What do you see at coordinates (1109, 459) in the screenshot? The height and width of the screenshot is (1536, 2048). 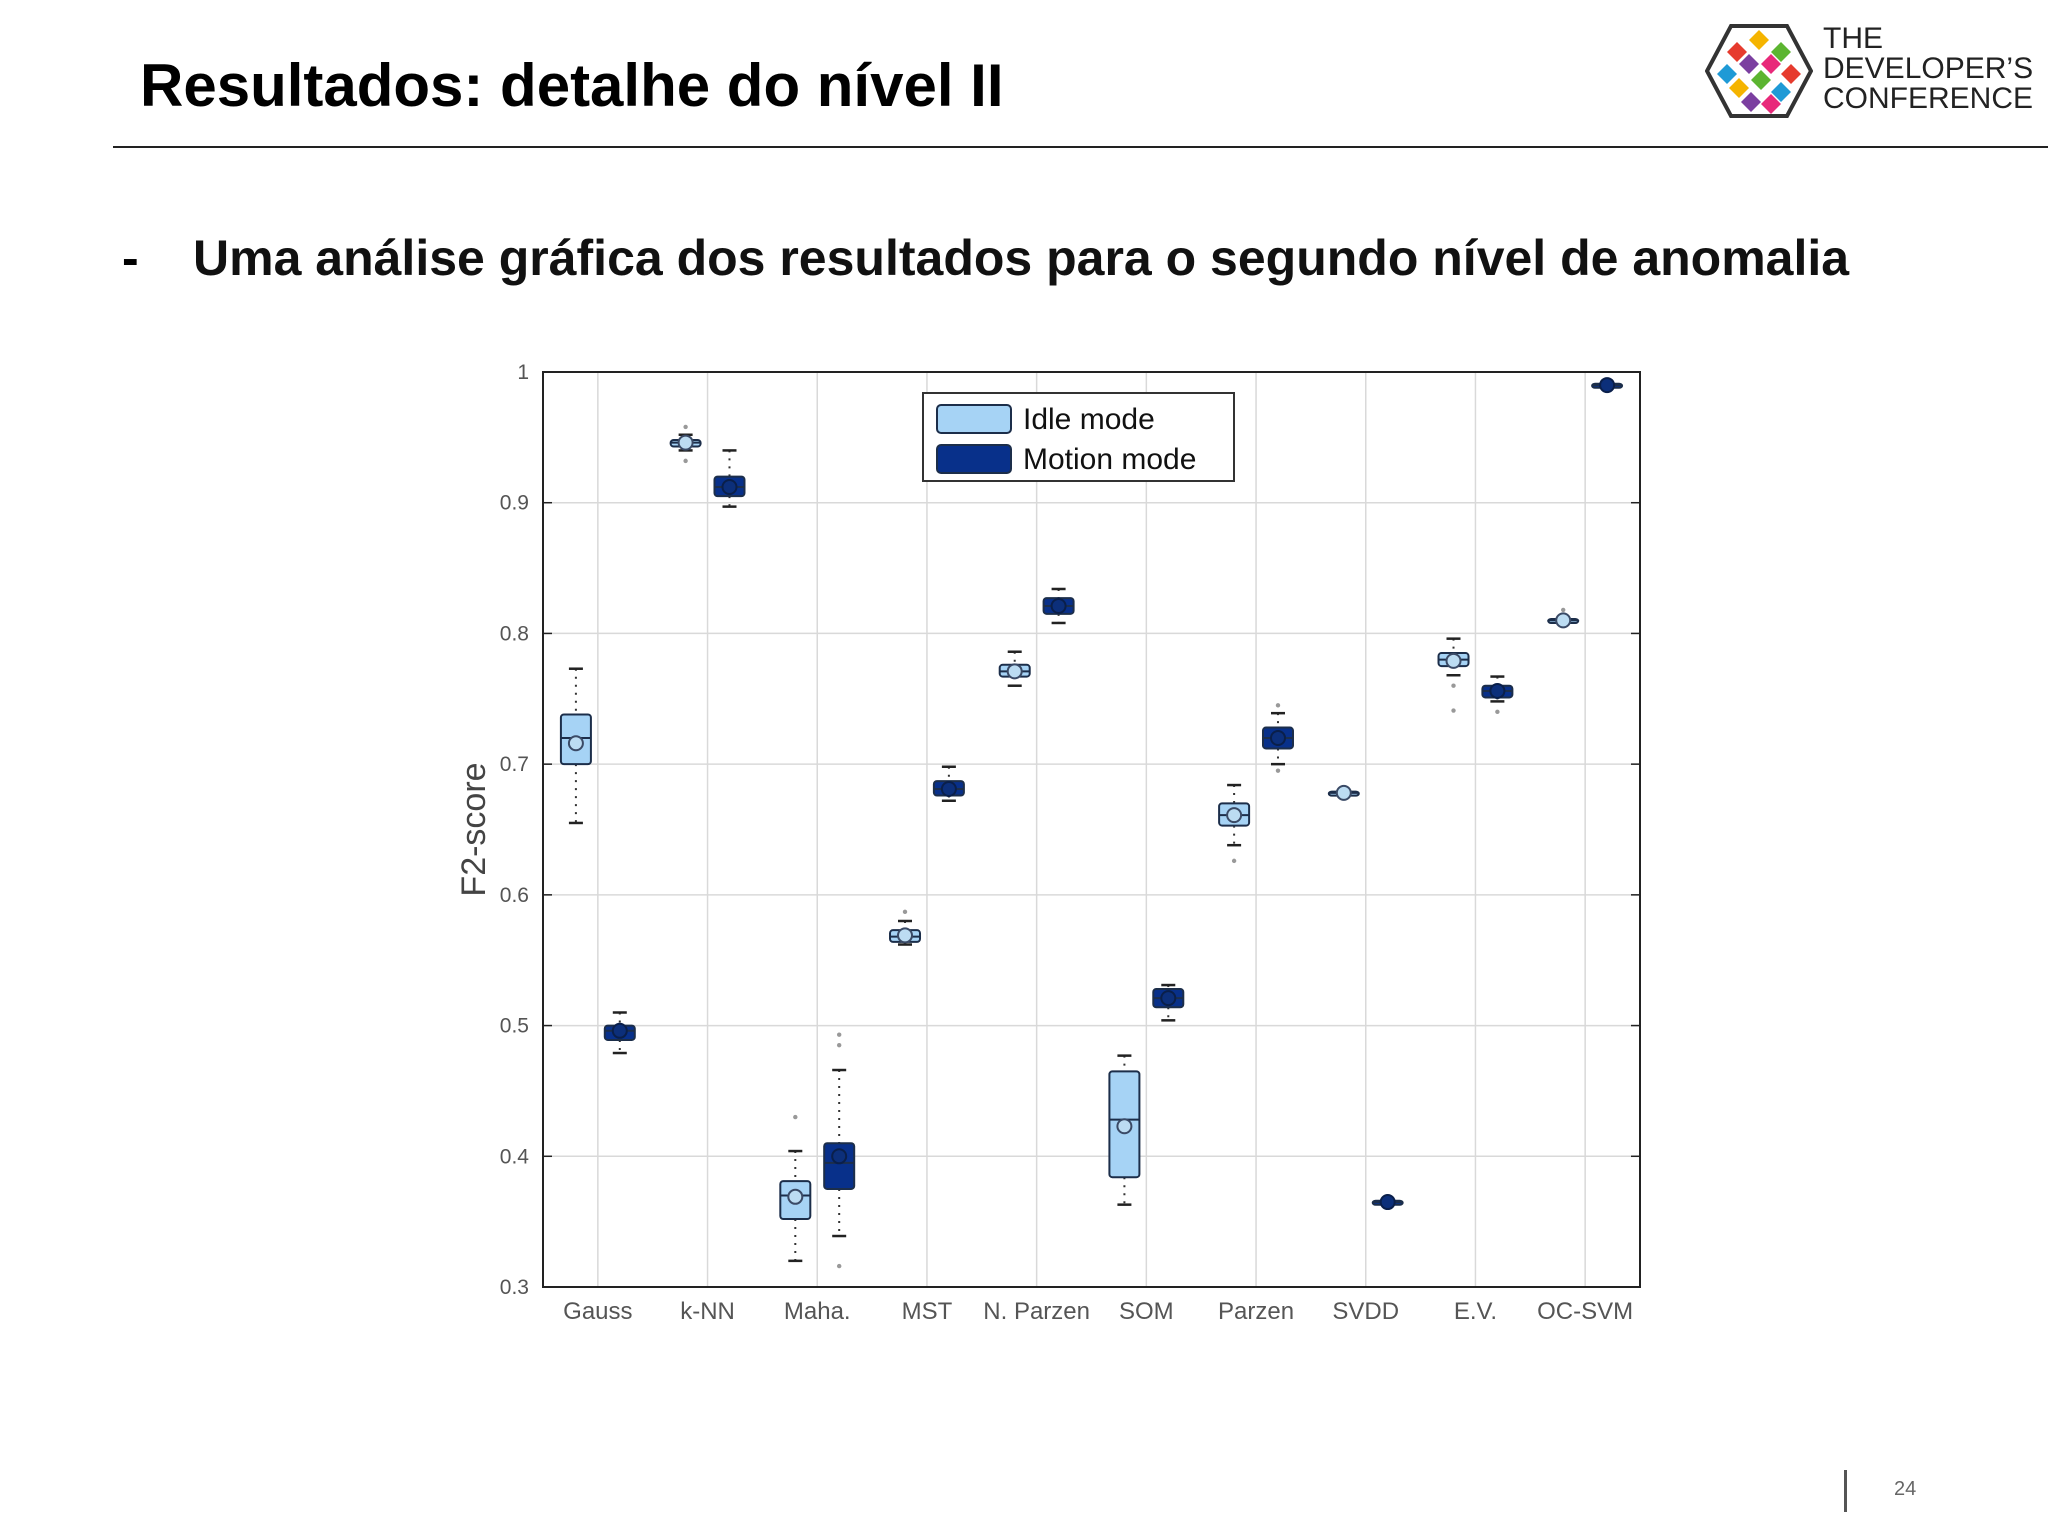 I see `legend-label: Motion mode` at bounding box center [1109, 459].